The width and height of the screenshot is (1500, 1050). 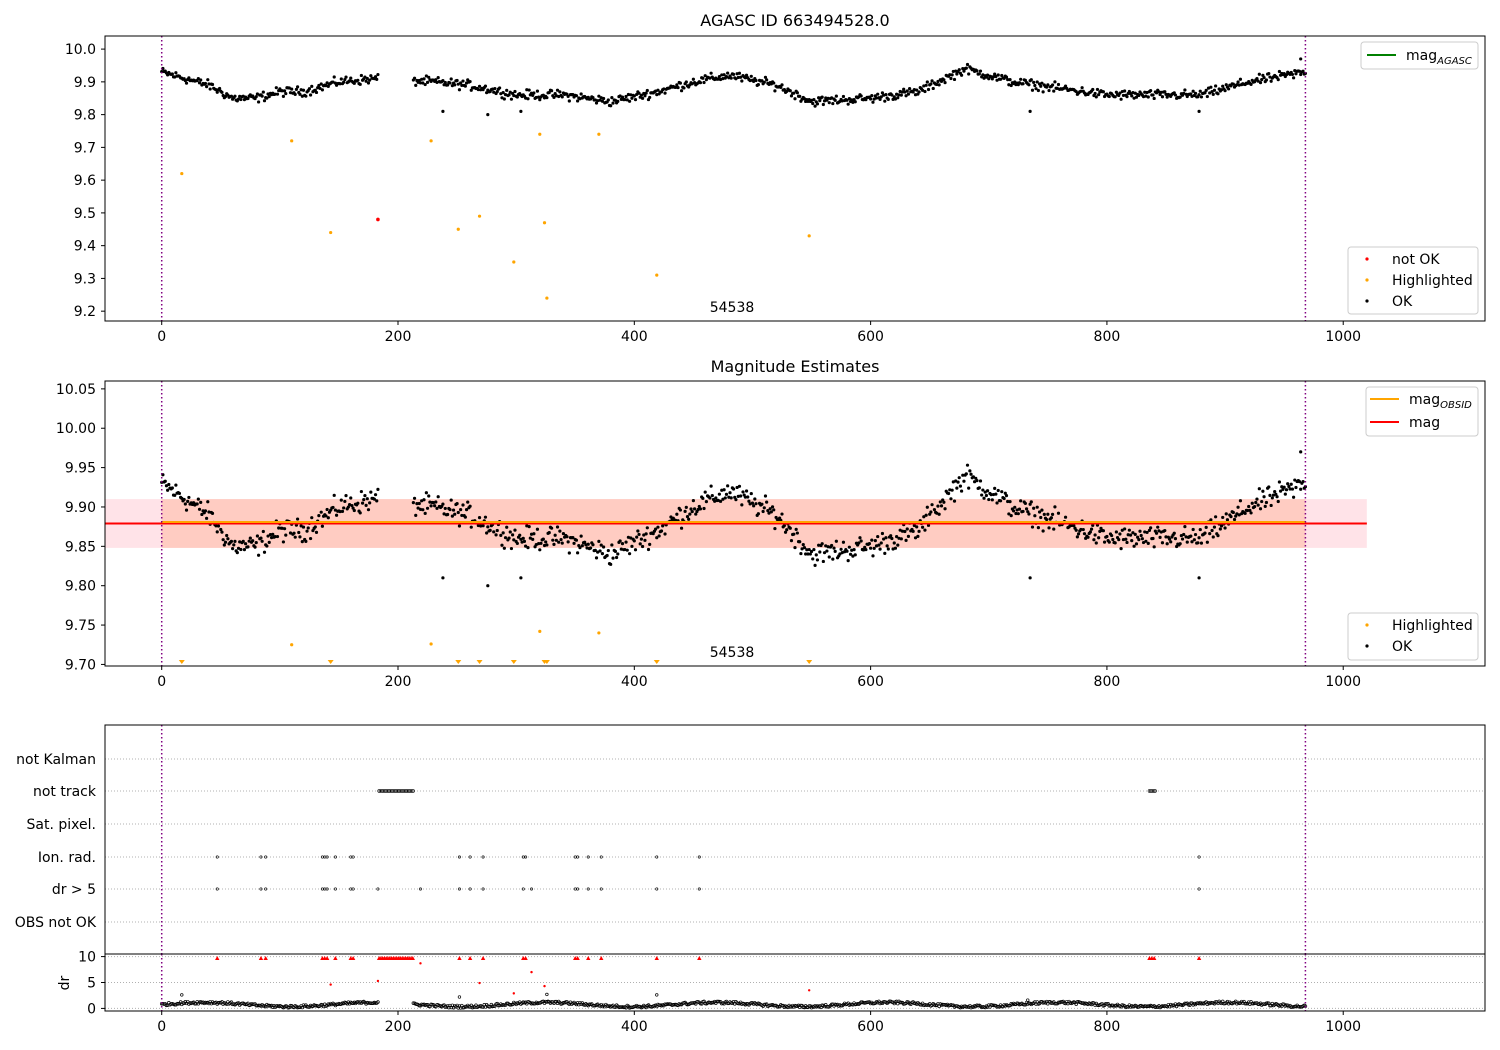 I want to click on x-tick-label: 200, so click(x=398, y=1027).